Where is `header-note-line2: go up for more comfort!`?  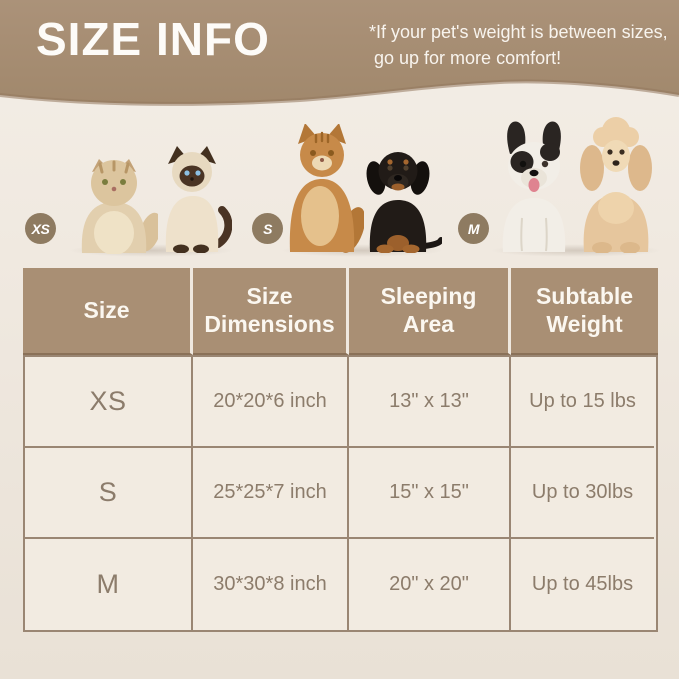
header-note-line2: go up for more comfort! is located at coordinates (468, 58).